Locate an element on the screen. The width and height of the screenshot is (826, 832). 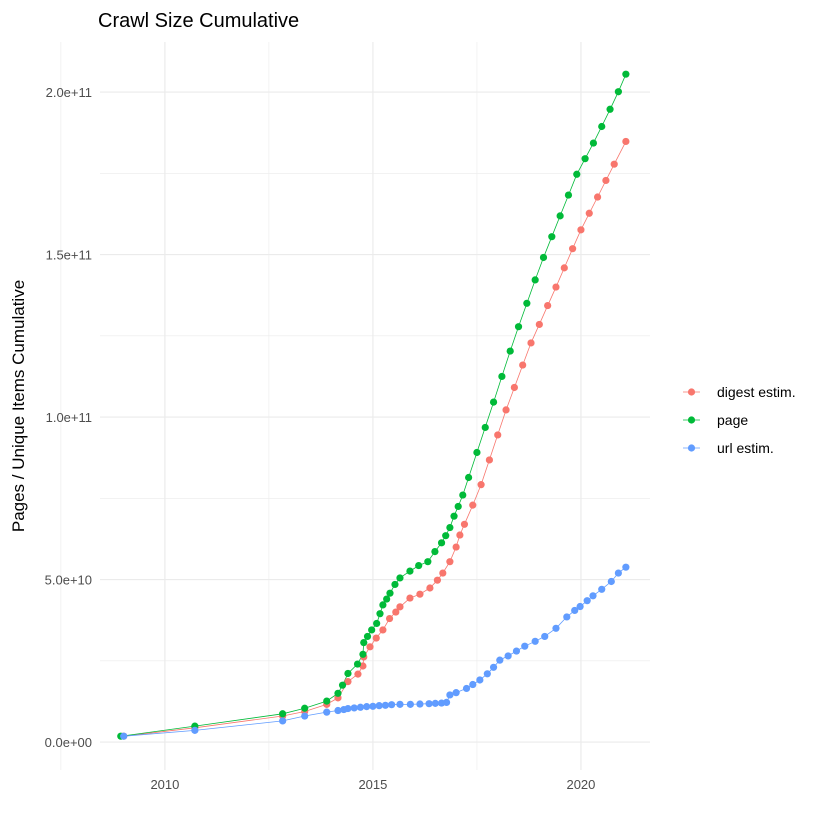
x-tick-label: 2010 is located at coordinates (164, 784).